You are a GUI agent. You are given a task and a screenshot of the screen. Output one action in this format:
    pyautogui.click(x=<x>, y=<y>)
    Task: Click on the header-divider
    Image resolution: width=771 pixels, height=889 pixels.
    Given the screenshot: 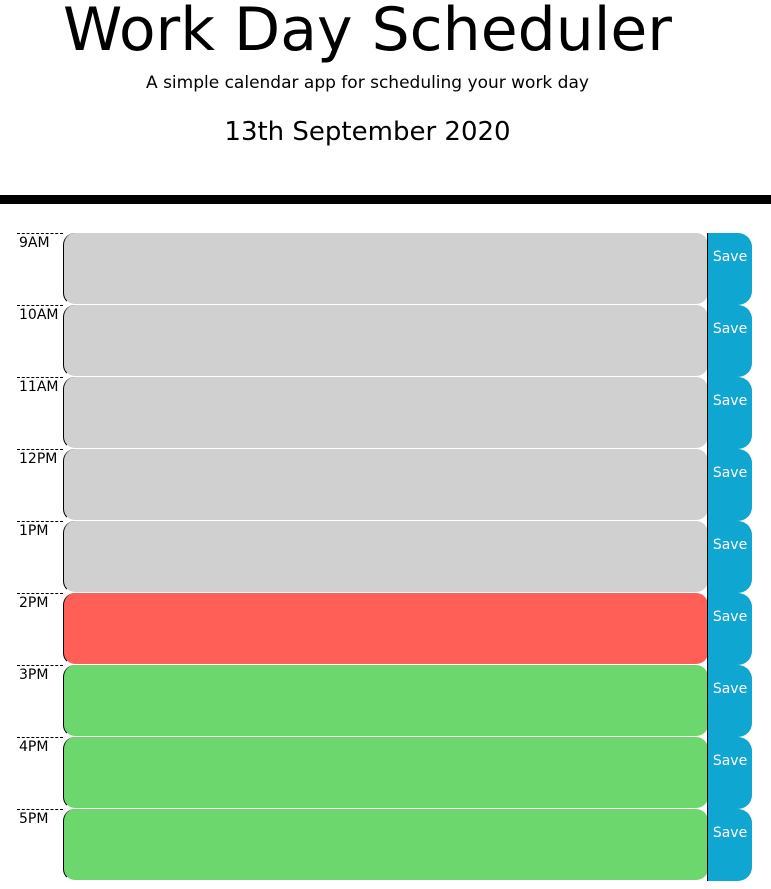 What is the action you would take?
    pyautogui.click(x=385, y=199)
    